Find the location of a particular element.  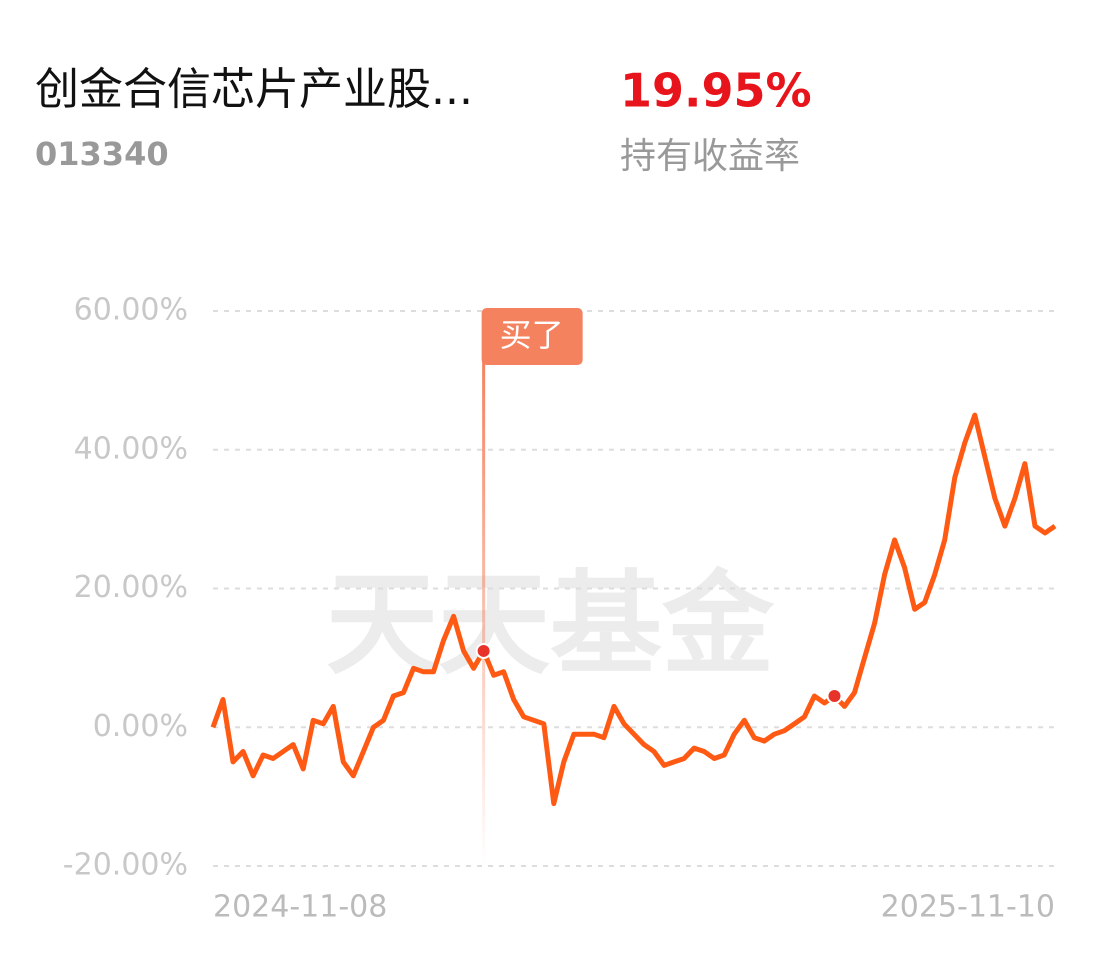

x-tick-label: 2025-11-10 is located at coordinates (968, 907).